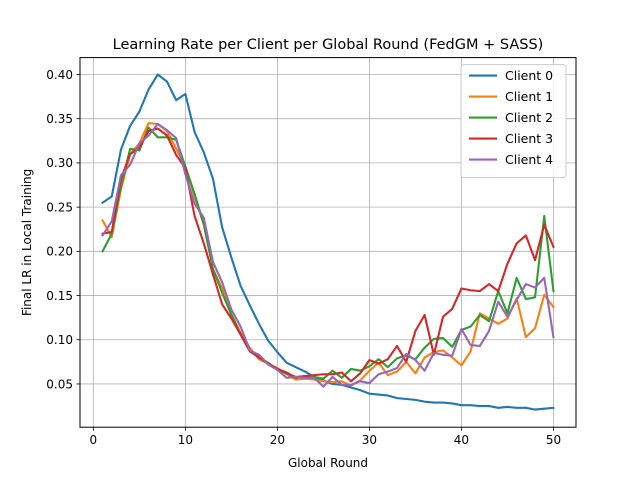 The width and height of the screenshot is (640, 485). I want to click on y-tick-label: 0.30, so click(59, 163).